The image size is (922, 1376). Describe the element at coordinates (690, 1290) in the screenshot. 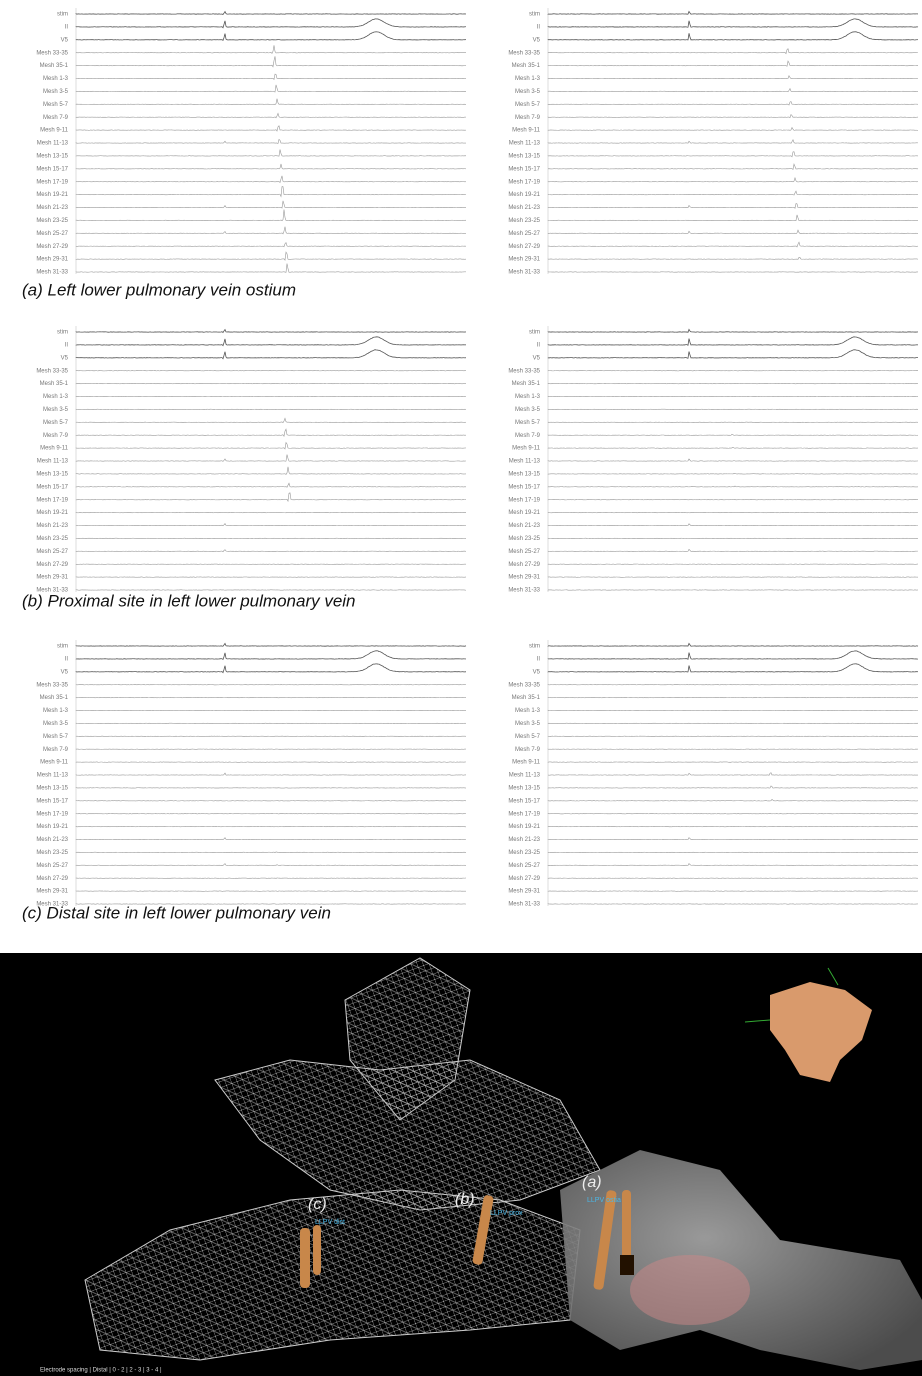

I see `scar-region` at that location.